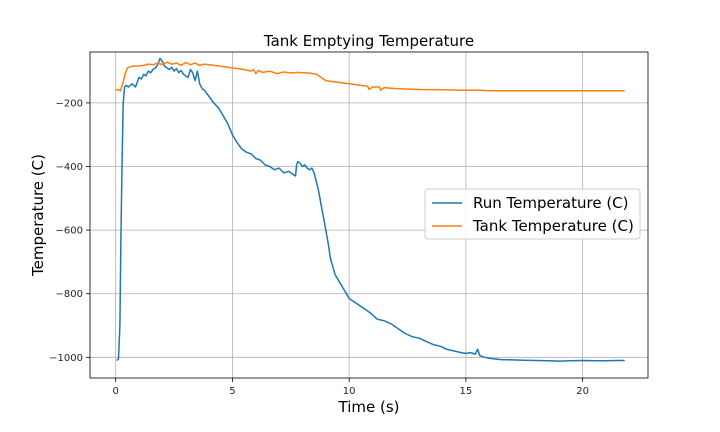 The height and width of the screenshot is (432, 720). Describe the element at coordinates (69, 294) in the screenshot. I see `y-tick-label: −800` at that location.